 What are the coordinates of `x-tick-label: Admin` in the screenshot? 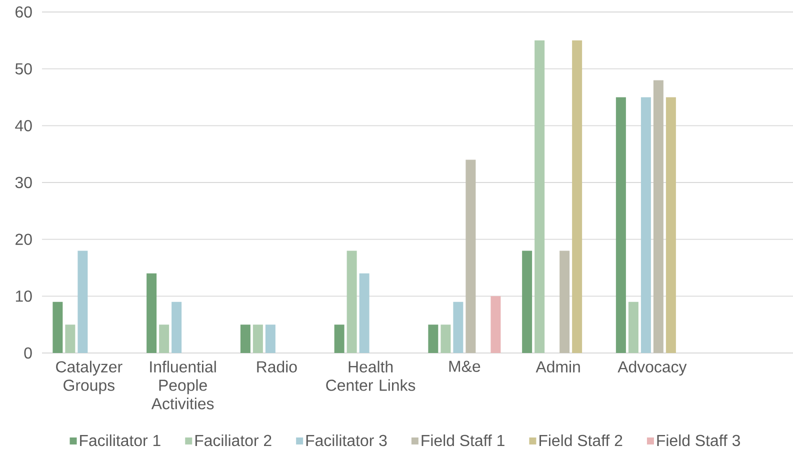 It's located at (558, 366).